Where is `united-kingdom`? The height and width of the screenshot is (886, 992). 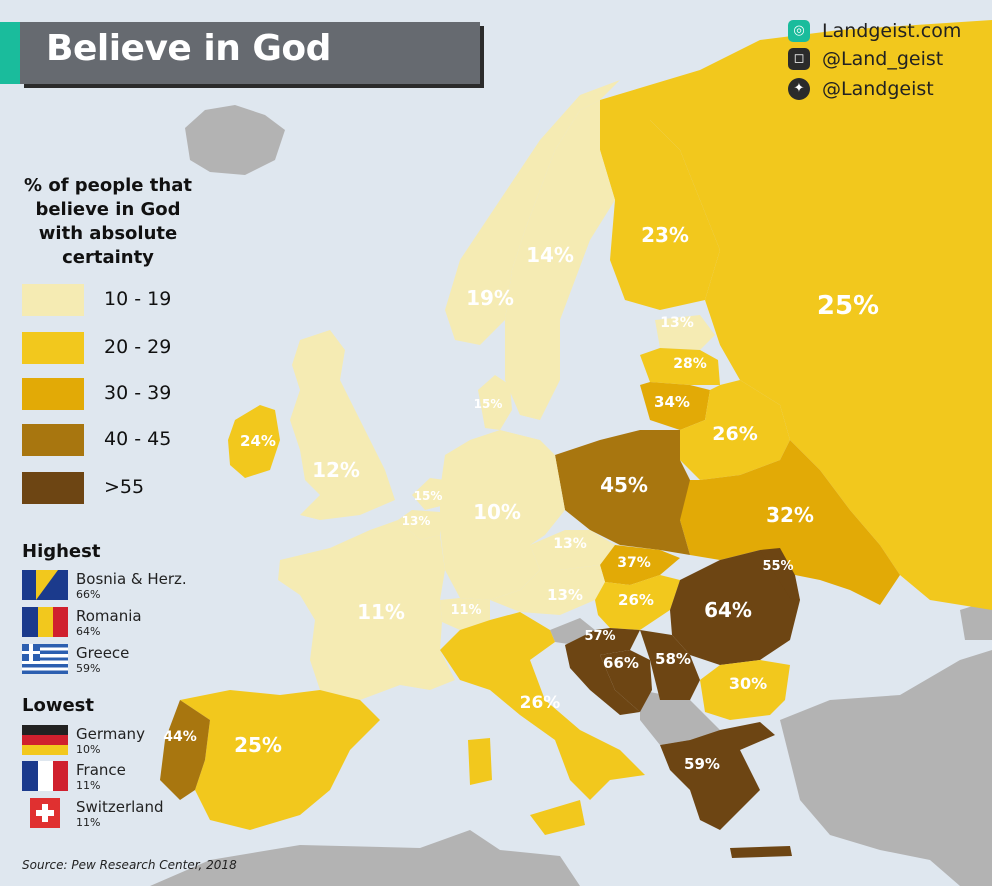 united-kingdom is located at coordinates (342, 425).